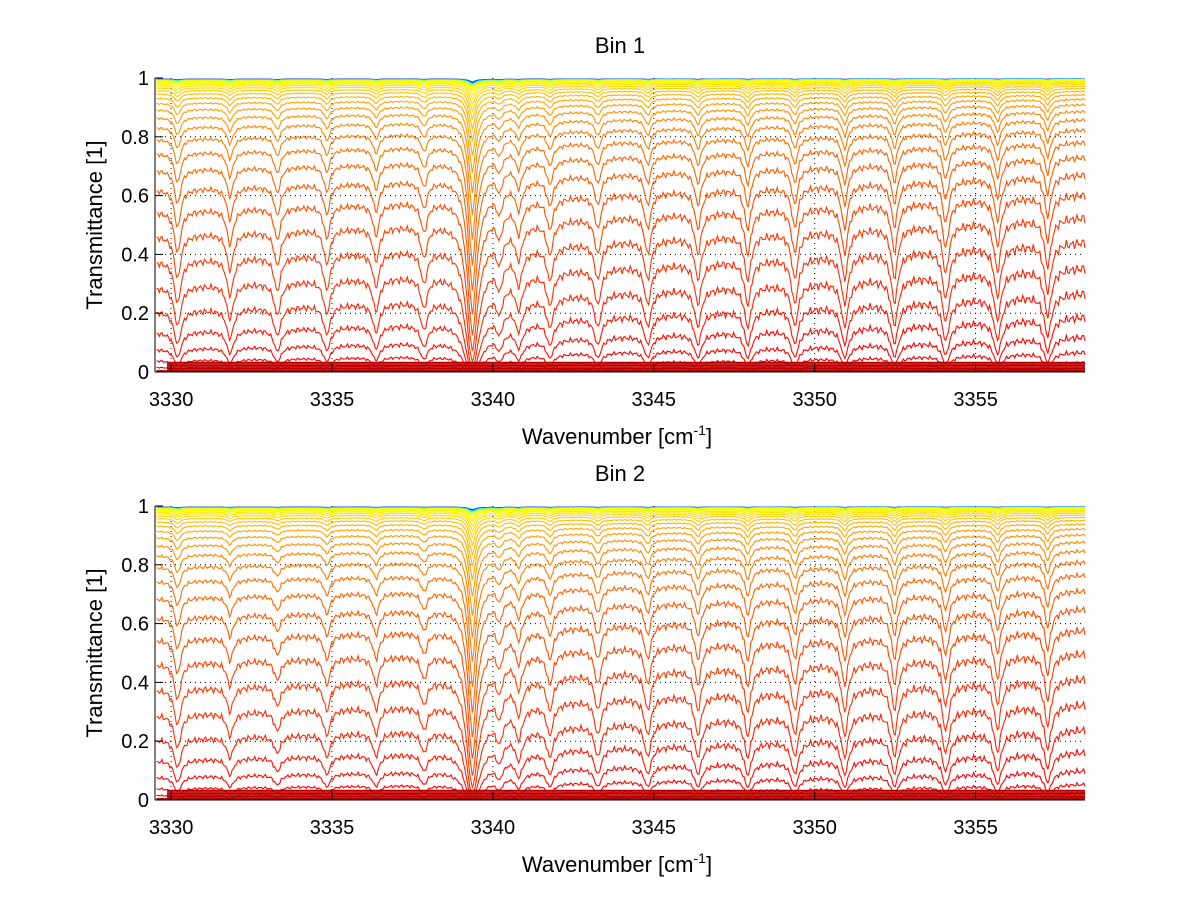 The width and height of the screenshot is (1200, 901). I want to click on plot-title: Bin 2, so click(620, 473).